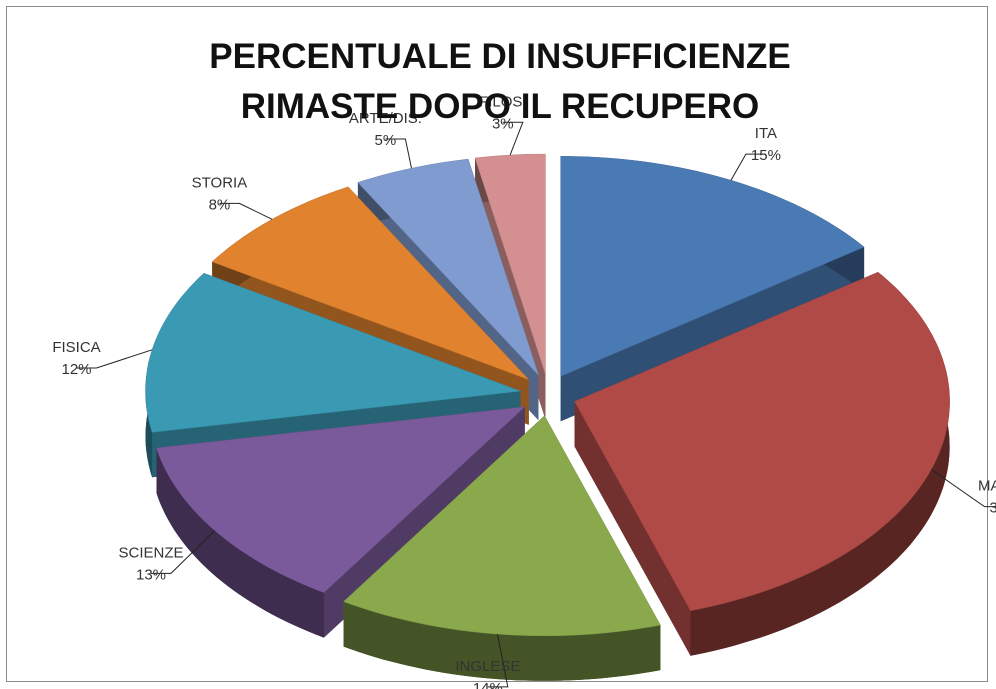 This screenshot has width=996, height=689. What do you see at coordinates (766, 133) in the screenshot?
I see `slice-label: ITA` at bounding box center [766, 133].